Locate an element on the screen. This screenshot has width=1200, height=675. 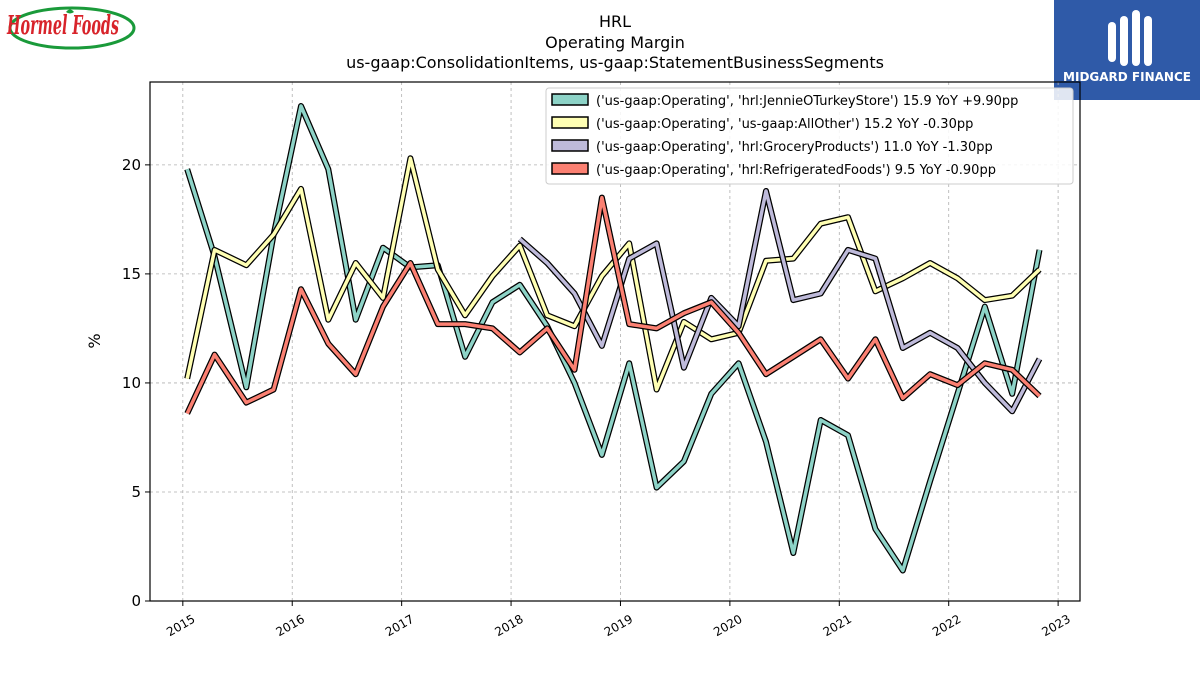
x-tick-label: 2020 is located at coordinates (727, 625).